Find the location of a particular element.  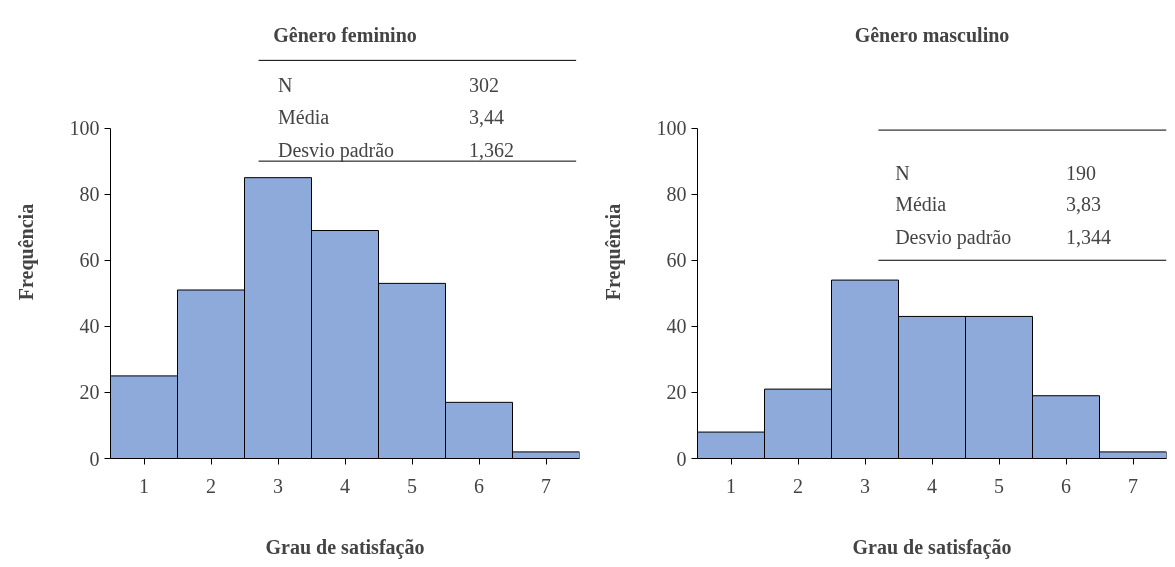

text: Média is located at coordinates (304, 116).